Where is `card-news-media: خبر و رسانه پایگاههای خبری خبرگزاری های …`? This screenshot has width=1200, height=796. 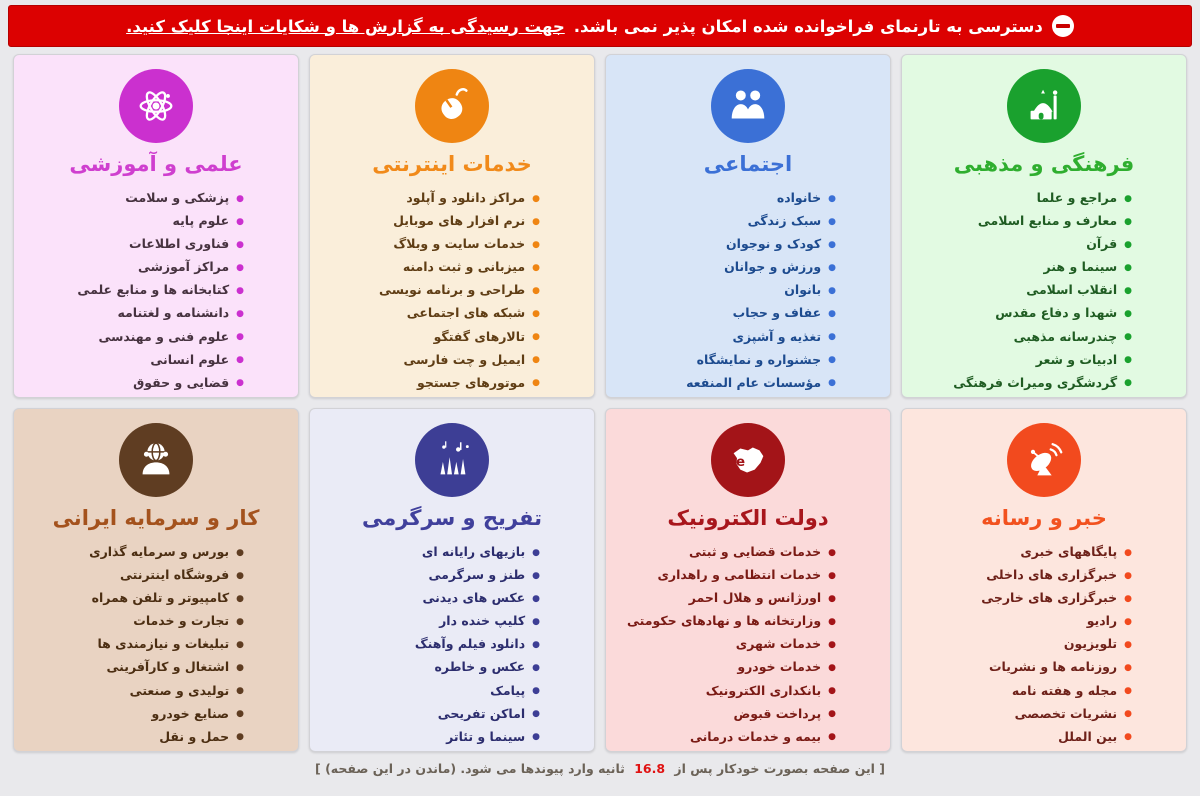 card-news-media: خبر و رسانه پایگاههای خبری خبرگزاری های … is located at coordinates (1044, 580).